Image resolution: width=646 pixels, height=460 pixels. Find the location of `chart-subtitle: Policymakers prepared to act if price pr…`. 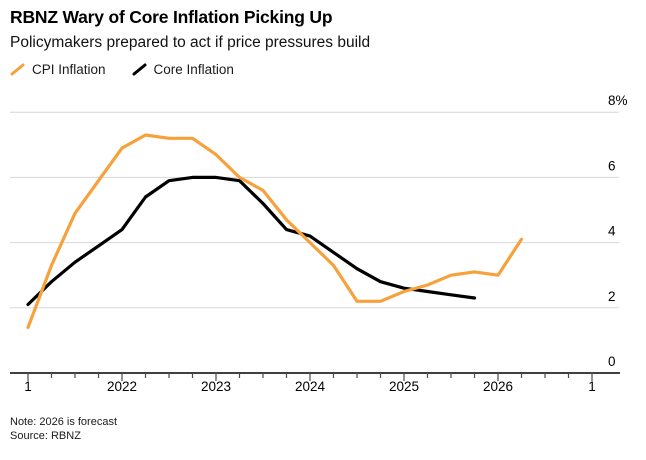

chart-subtitle: Policymakers prepared to act if price pr… is located at coordinates (190, 42).